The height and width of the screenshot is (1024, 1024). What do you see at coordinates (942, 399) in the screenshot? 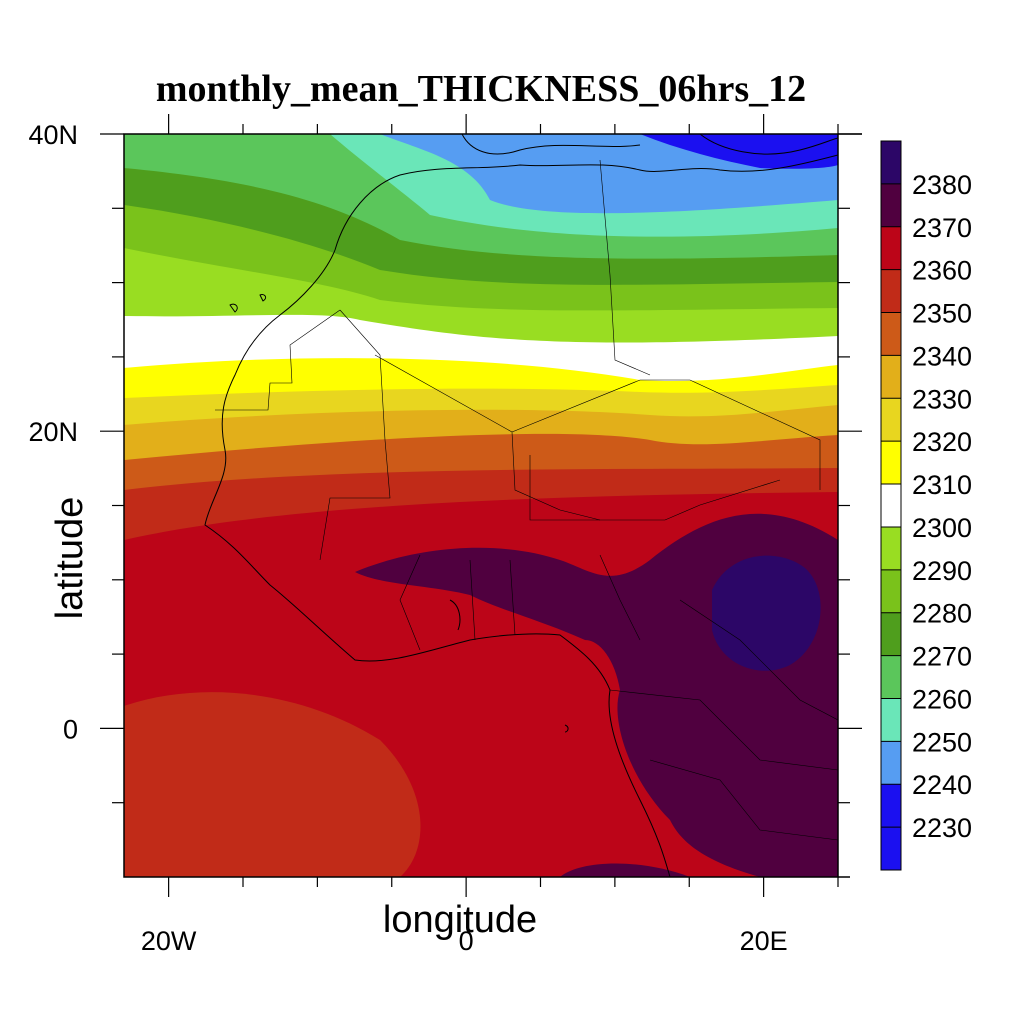
I see `colorbar-label: 2330` at bounding box center [942, 399].